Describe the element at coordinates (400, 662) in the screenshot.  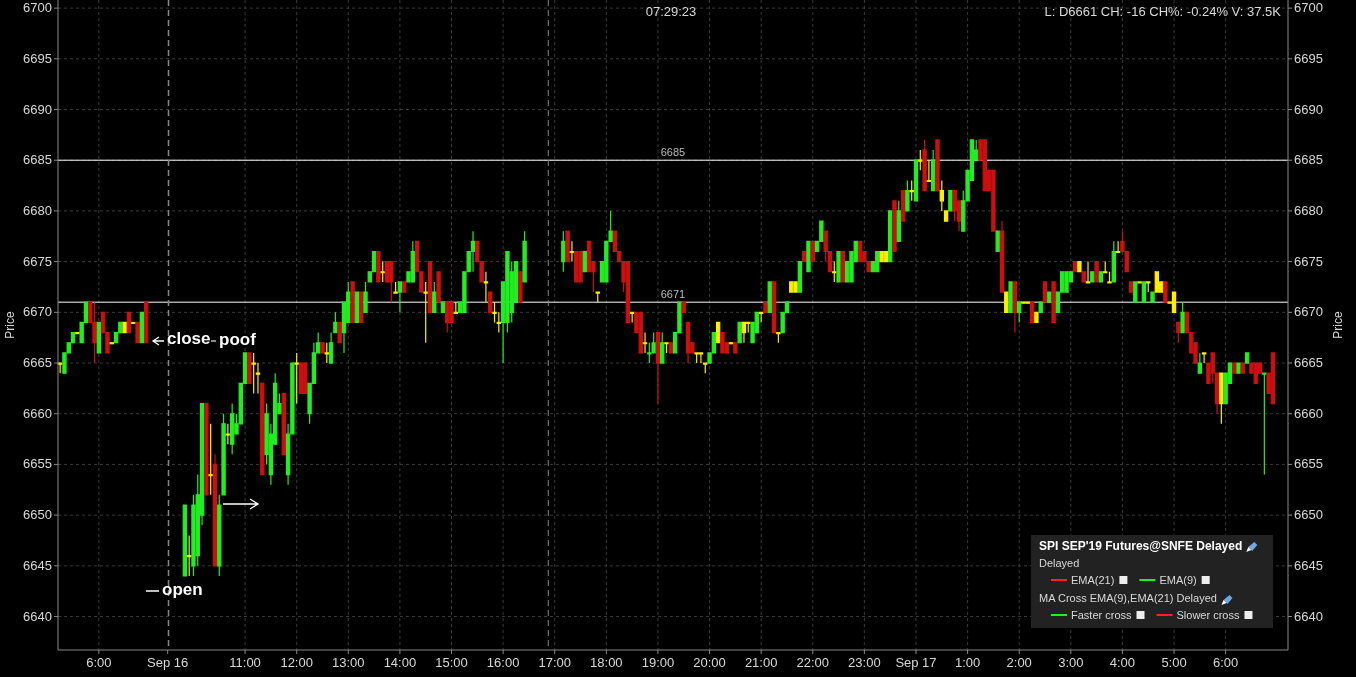
I see `x-tick-label: 14:00` at that location.